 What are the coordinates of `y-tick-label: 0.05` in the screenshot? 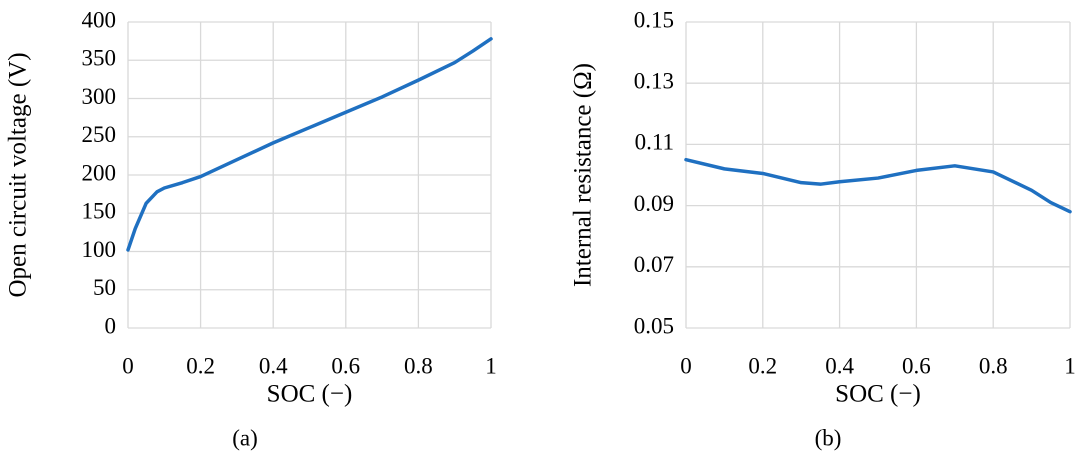 It's located at (654, 325).